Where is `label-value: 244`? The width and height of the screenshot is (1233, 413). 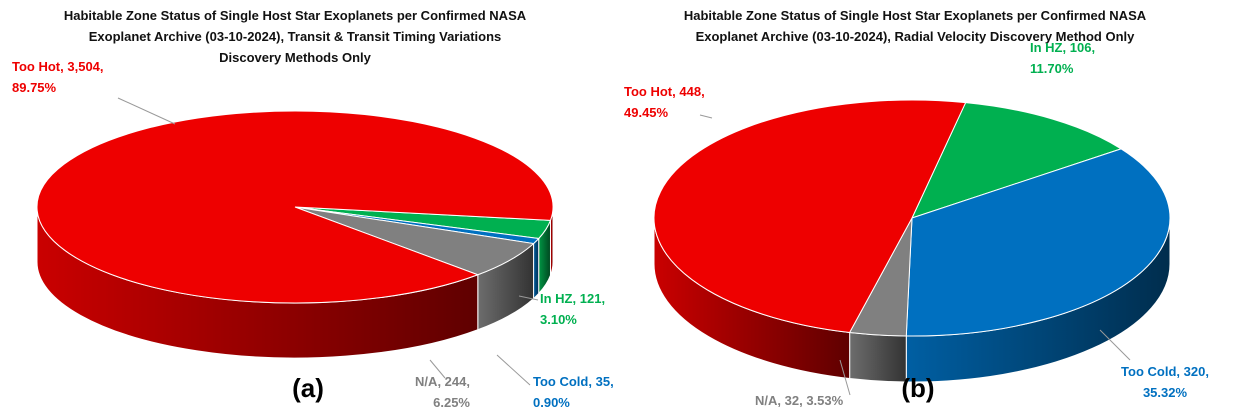 label-value: 244 is located at coordinates (456, 381).